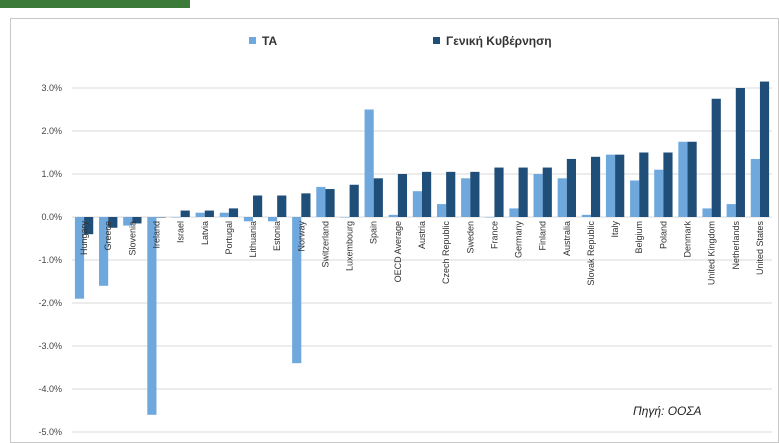 The image size is (779, 443). I want to click on legend-label-general-government: Γενική Κυβέρνηση, so click(499, 41).